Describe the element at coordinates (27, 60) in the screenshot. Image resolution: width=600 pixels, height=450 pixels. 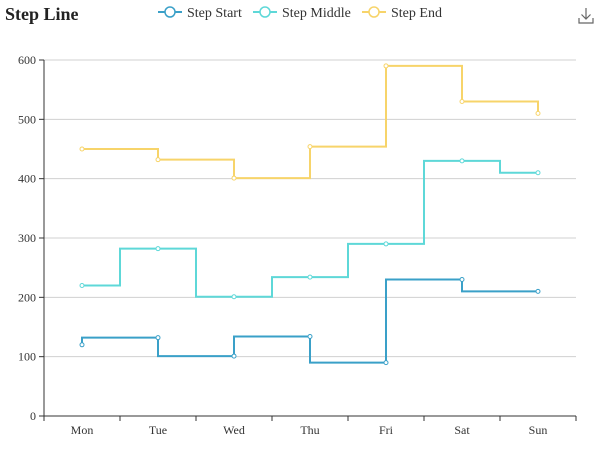
I see `y-tick-label: 600` at that location.